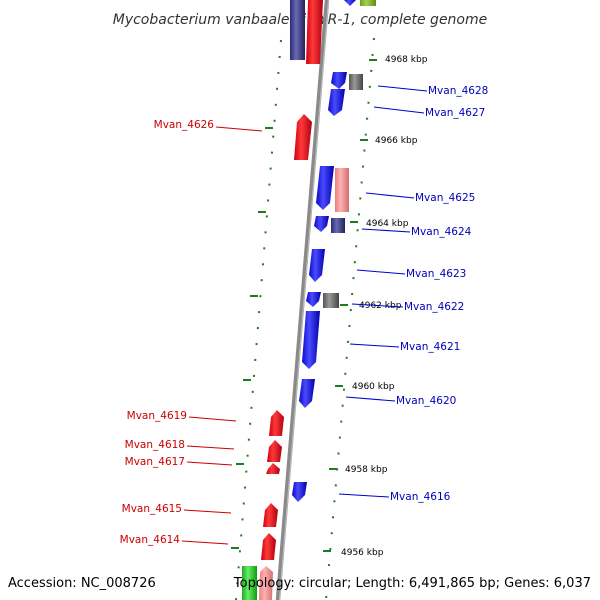  I want to click on gene-mvan-4622-partner, so click(331, 300).